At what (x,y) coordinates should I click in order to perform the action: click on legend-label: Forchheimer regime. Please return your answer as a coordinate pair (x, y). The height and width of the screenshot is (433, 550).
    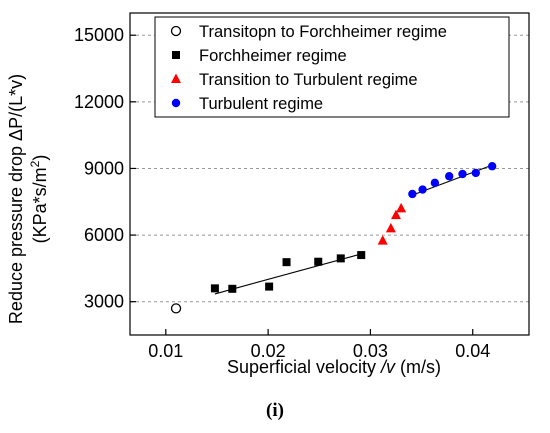
    Looking at the image, I should click on (273, 56).